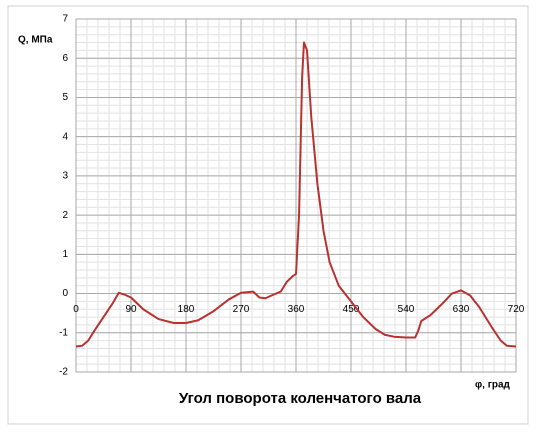 The width and height of the screenshot is (536, 432). Describe the element at coordinates (63, 332) in the screenshot. I see `y-tick-label: -1` at that location.